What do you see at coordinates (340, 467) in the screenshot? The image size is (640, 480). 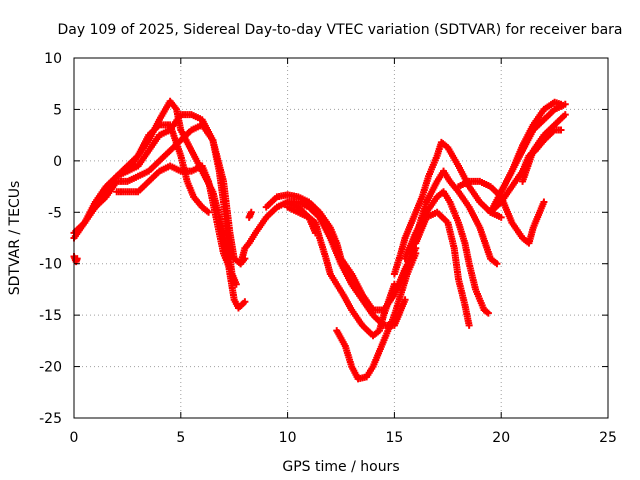 I see `x-axis-label: GPS time / hours` at bounding box center [340, 467].